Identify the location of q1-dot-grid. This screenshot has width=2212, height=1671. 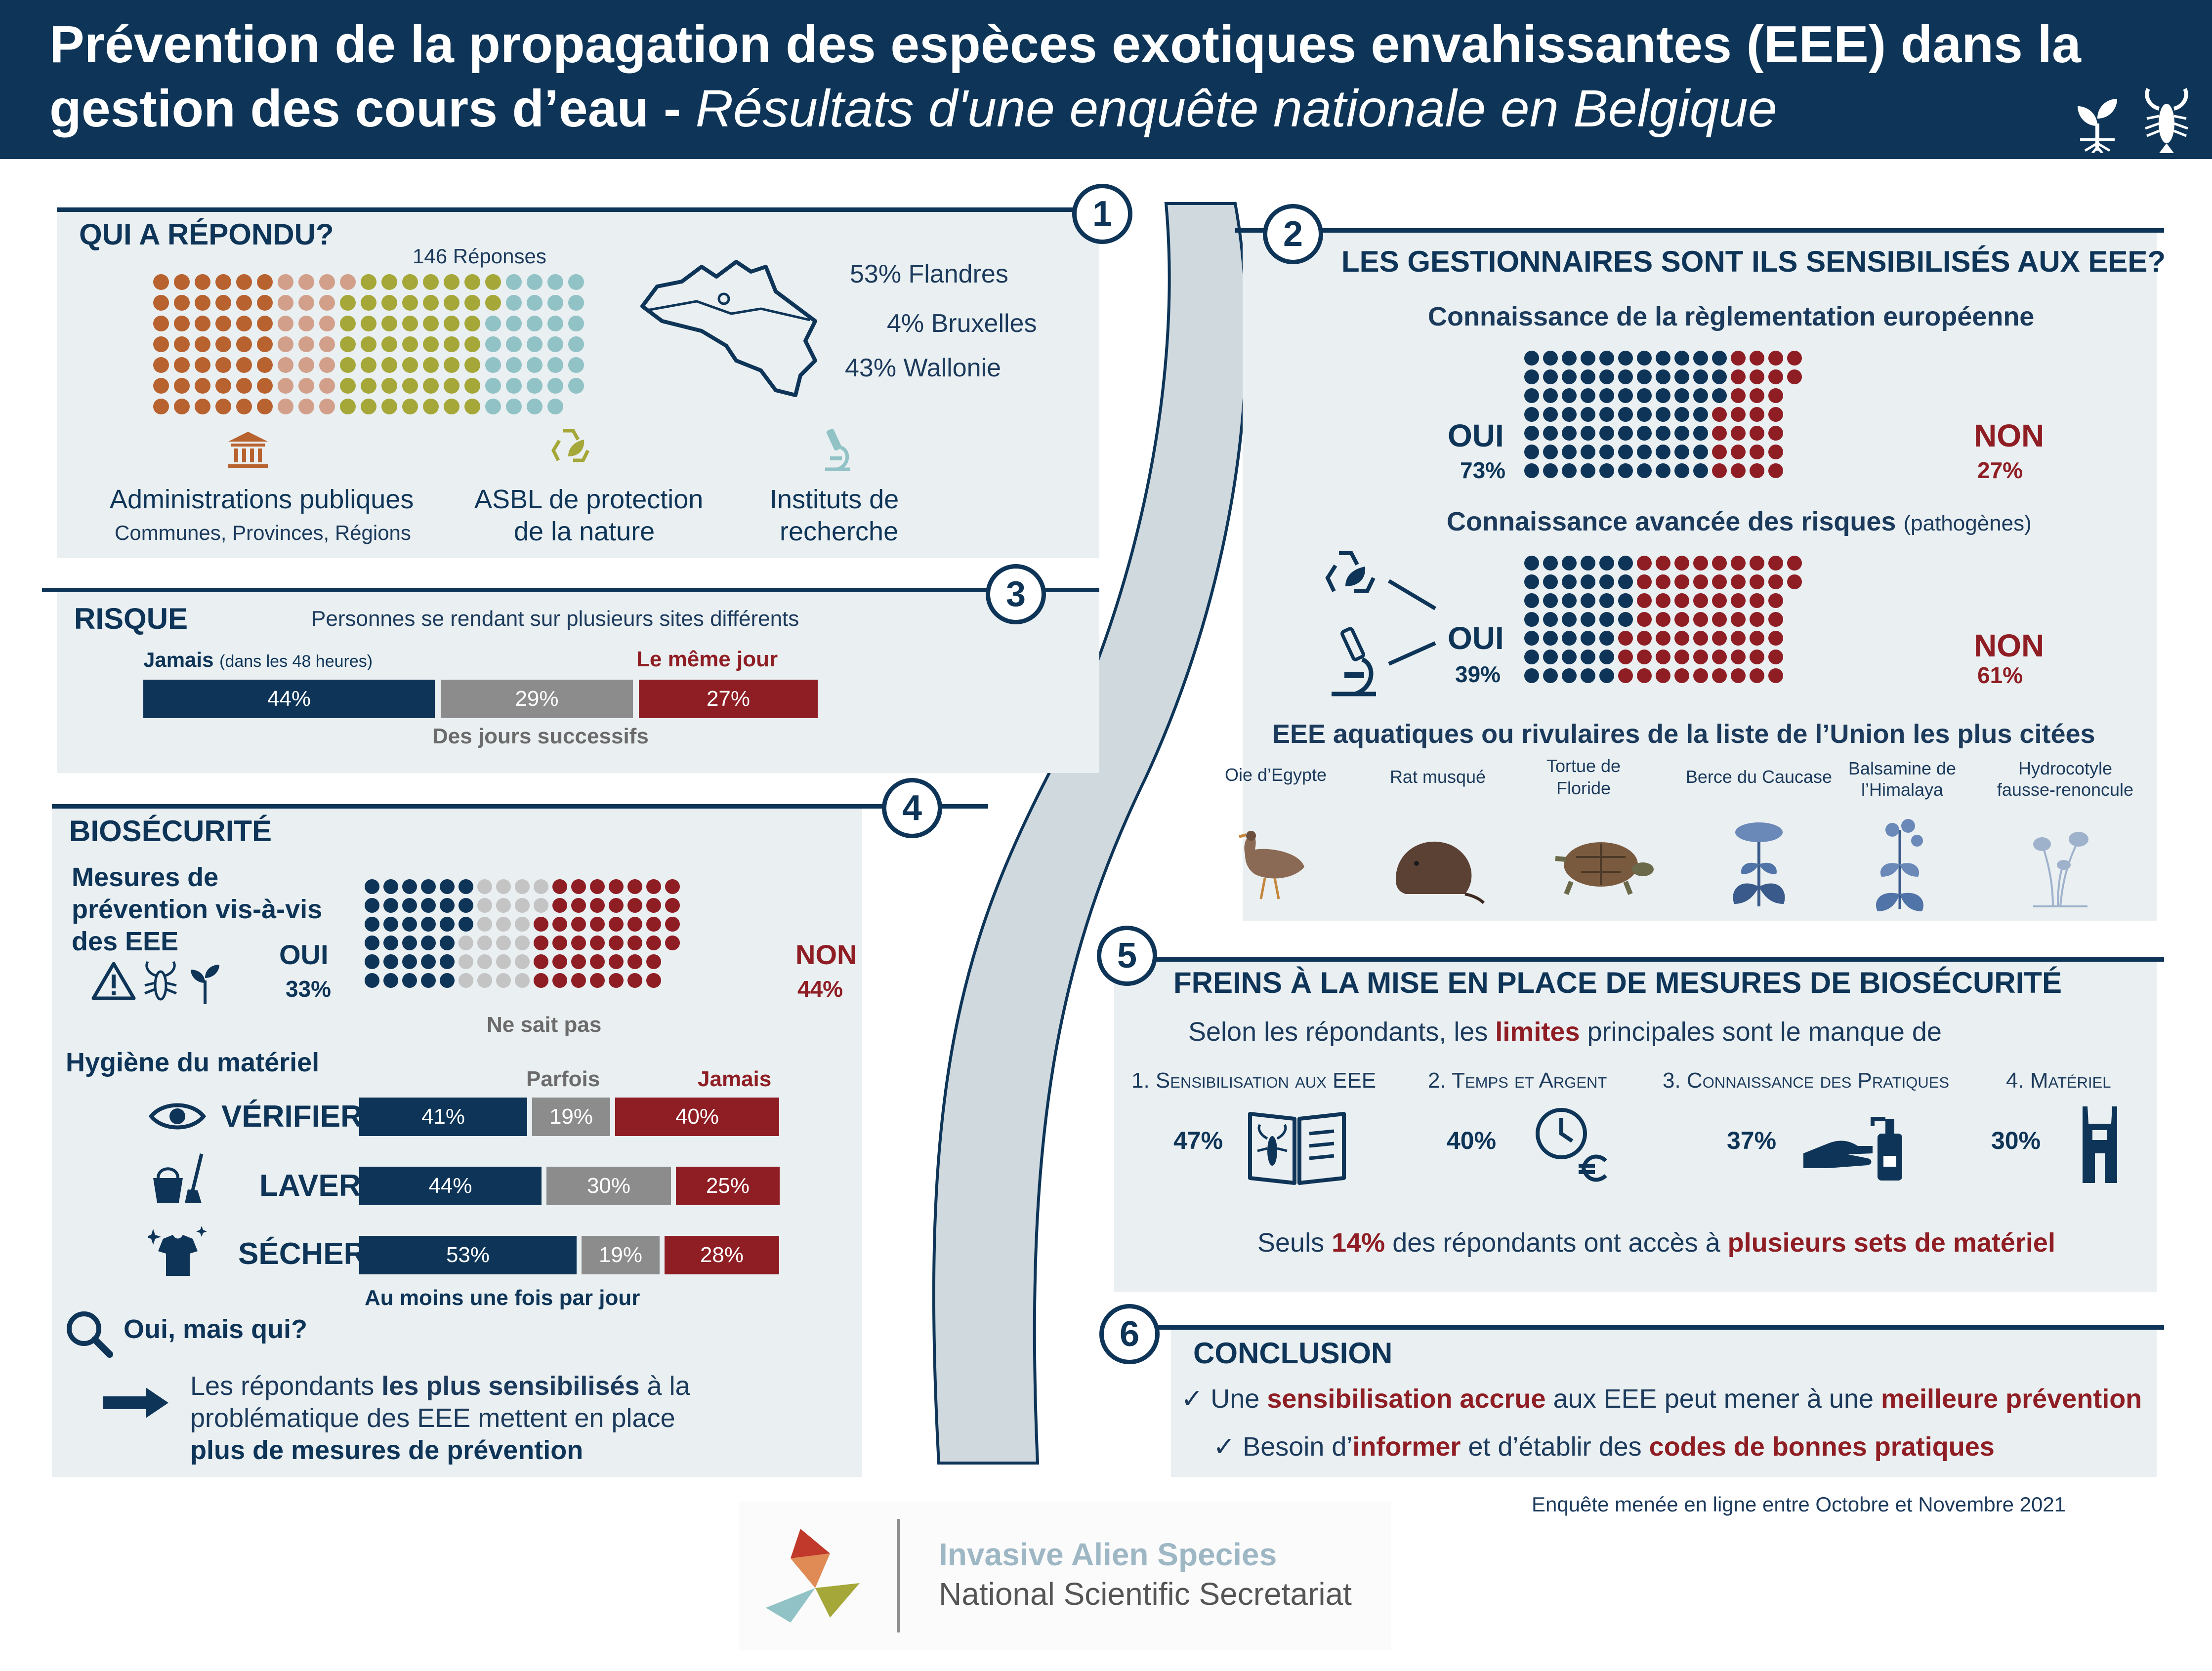
(1663, 415).